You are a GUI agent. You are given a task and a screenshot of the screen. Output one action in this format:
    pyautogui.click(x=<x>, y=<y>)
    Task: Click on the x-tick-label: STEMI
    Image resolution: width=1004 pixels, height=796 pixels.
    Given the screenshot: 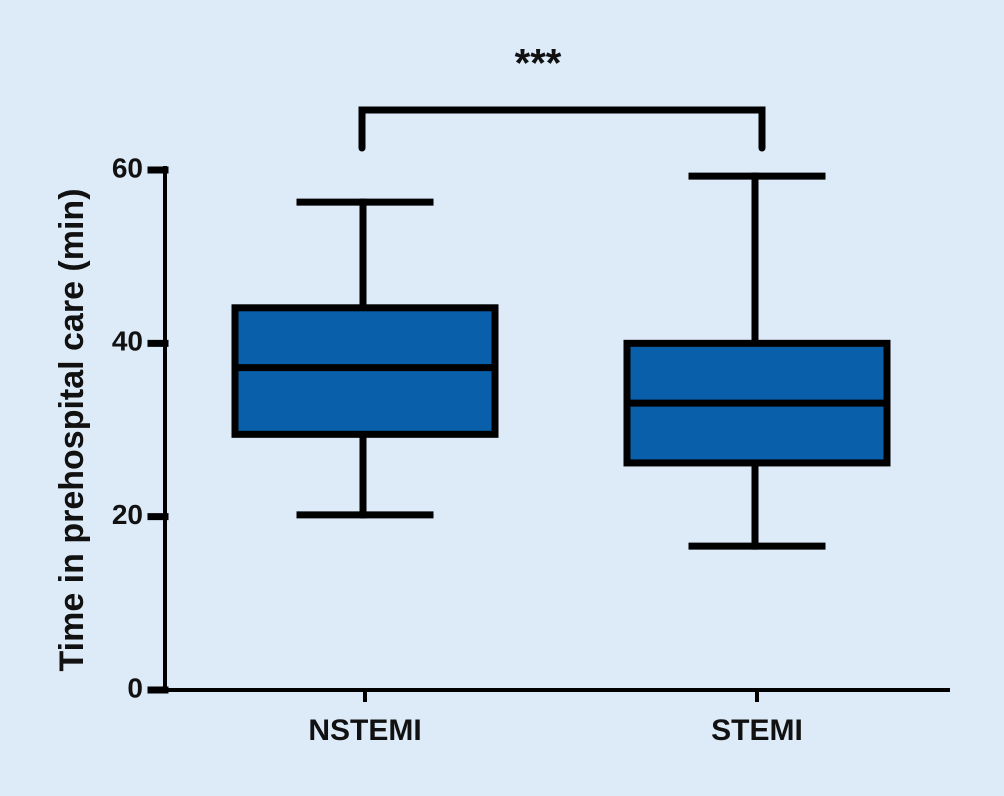 What is the action you would take?
    pyautogui.click(x=757, y=730)
    